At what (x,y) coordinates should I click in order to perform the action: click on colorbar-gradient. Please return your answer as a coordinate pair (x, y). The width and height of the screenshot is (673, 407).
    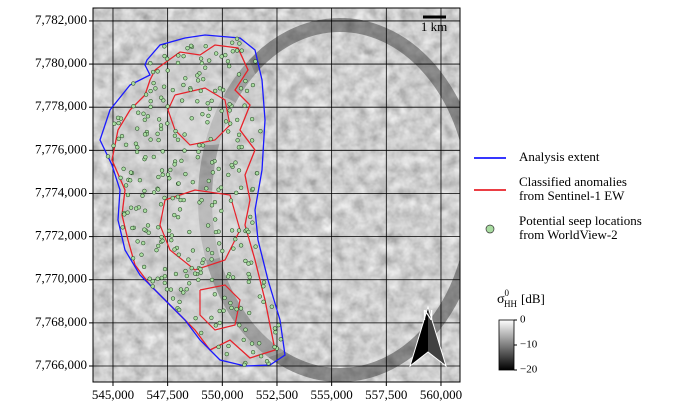
    Looking at the image, I should click on (506, 345).